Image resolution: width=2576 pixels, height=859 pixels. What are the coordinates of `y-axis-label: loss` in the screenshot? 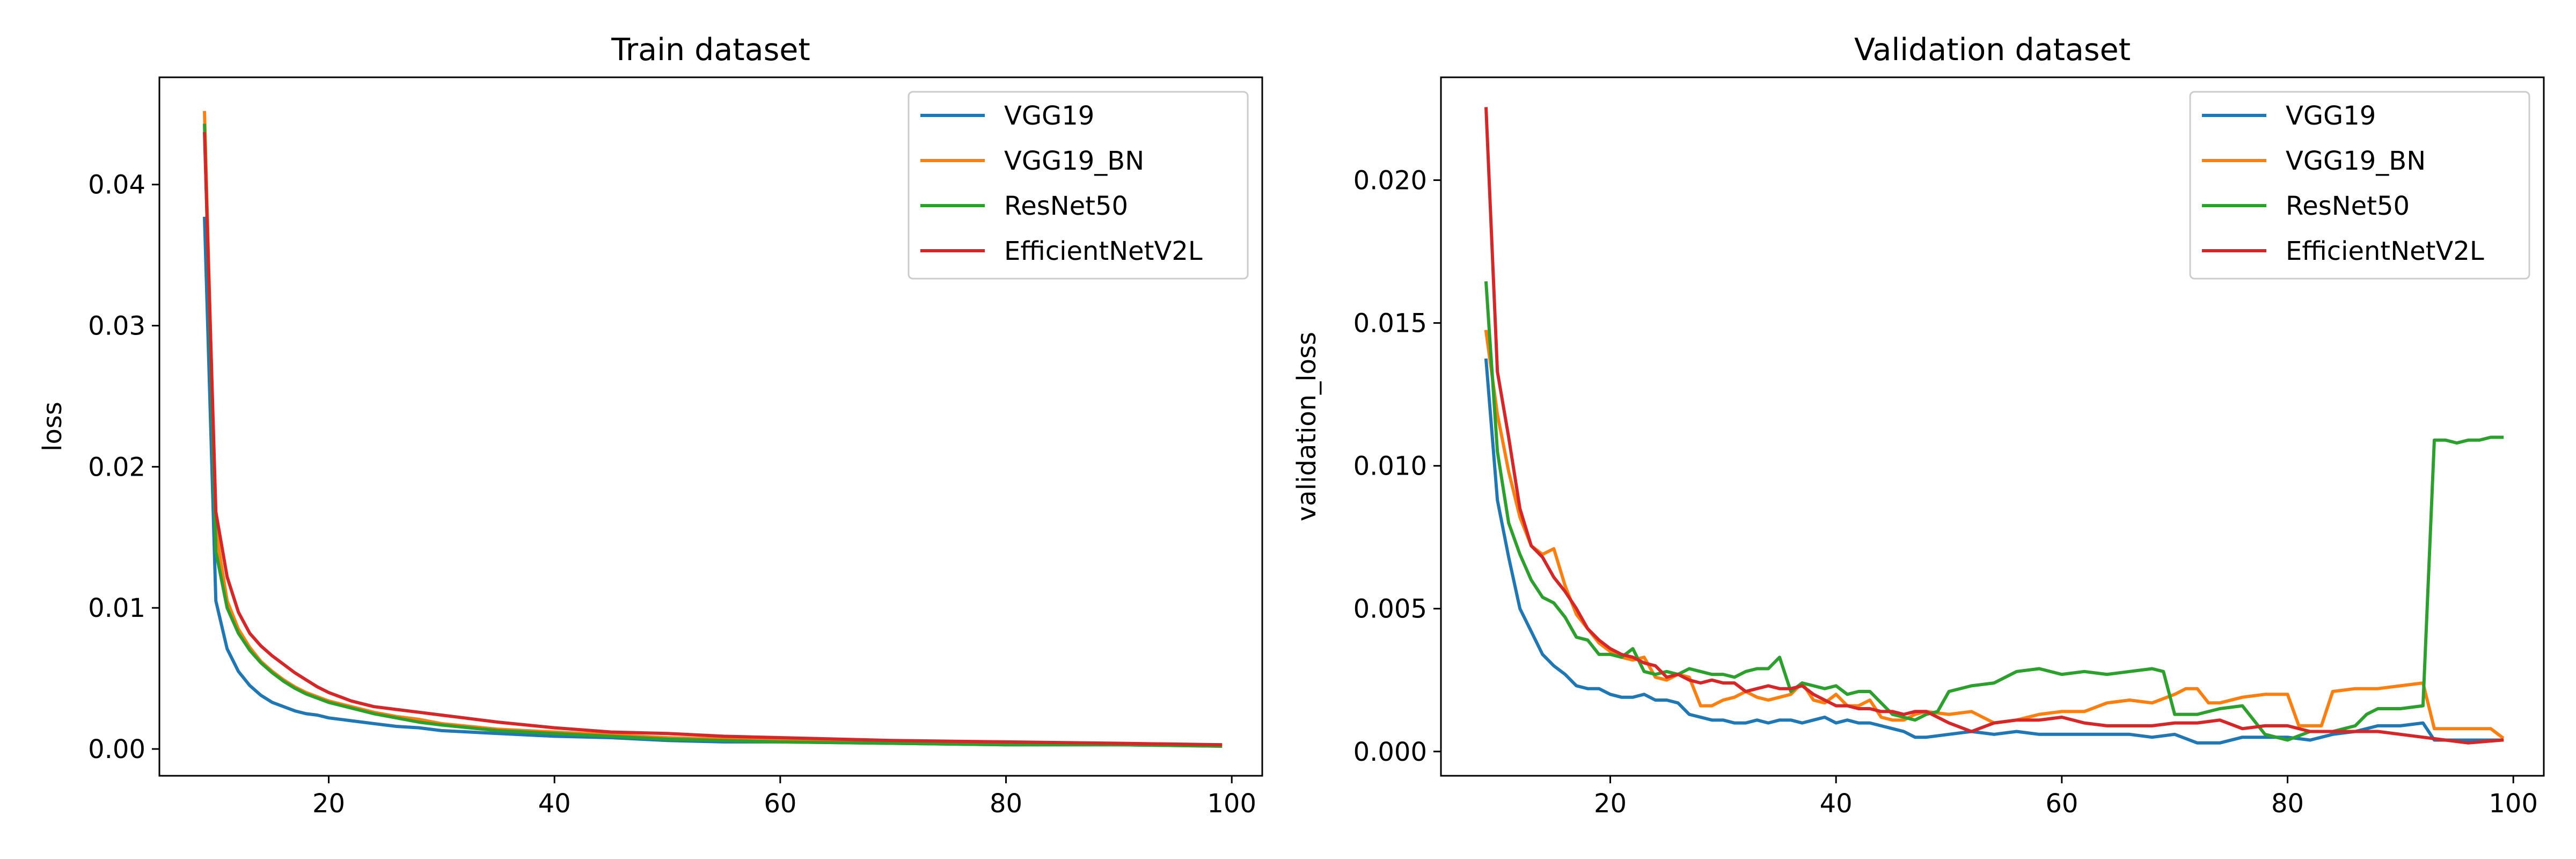 It's located at (53, 427).